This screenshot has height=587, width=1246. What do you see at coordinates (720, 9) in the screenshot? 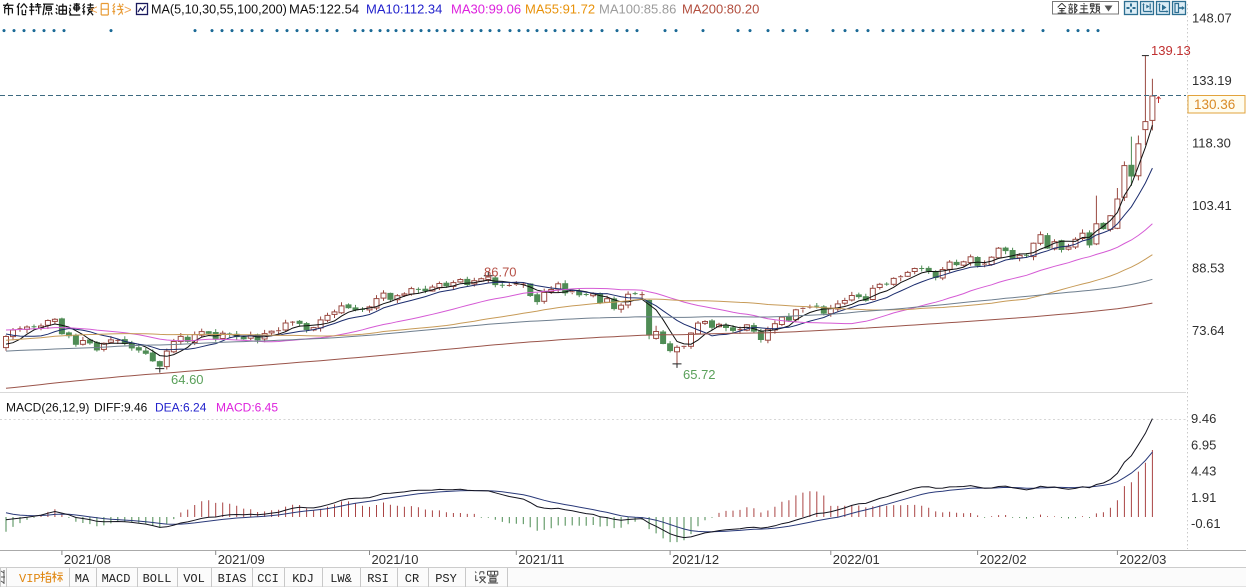
I see `svg-text: MA200:80.20` at bounding box center [720, 9].